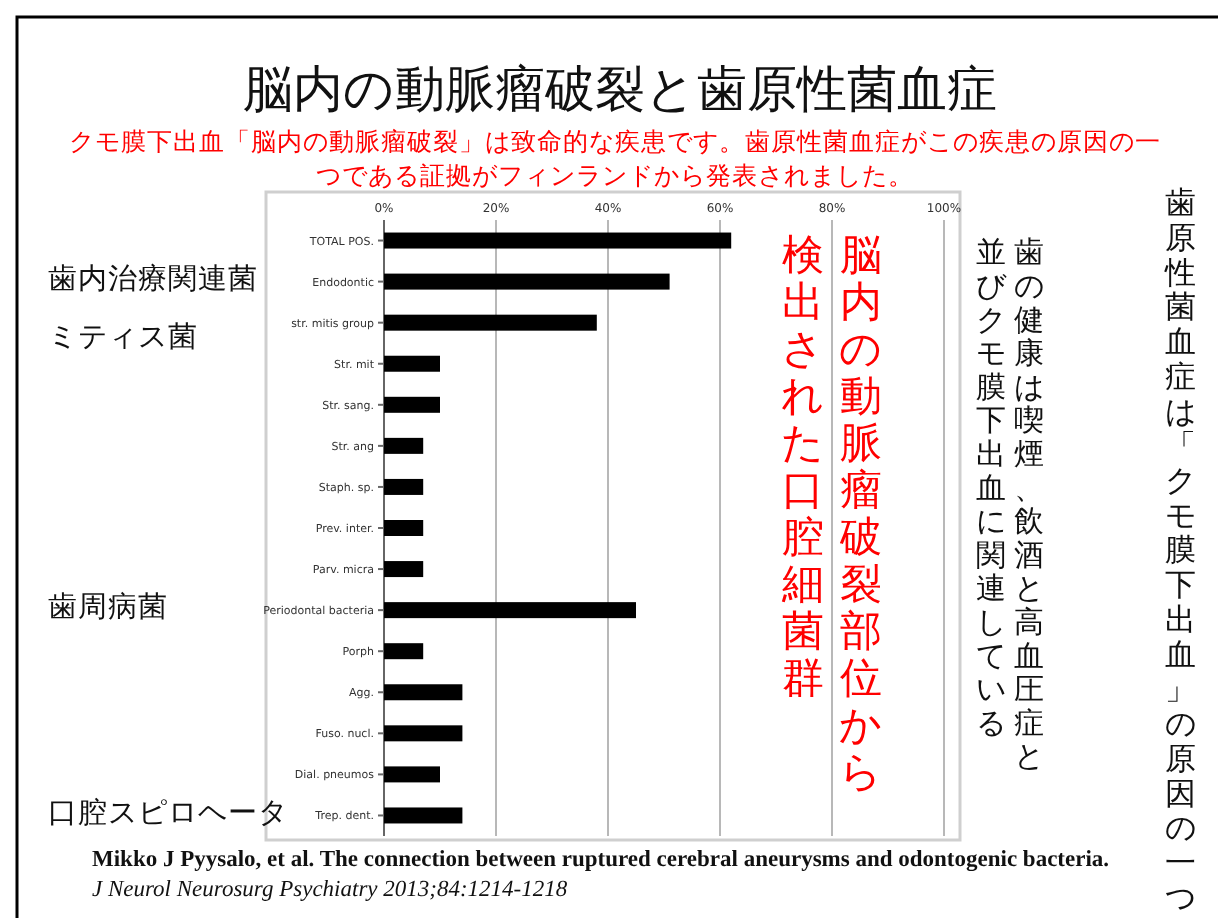  What do you see at coordinates (153, 279) in the screenshot?
I see `annotation: 歯内治療関連菌` at bounding box center [153, 279].